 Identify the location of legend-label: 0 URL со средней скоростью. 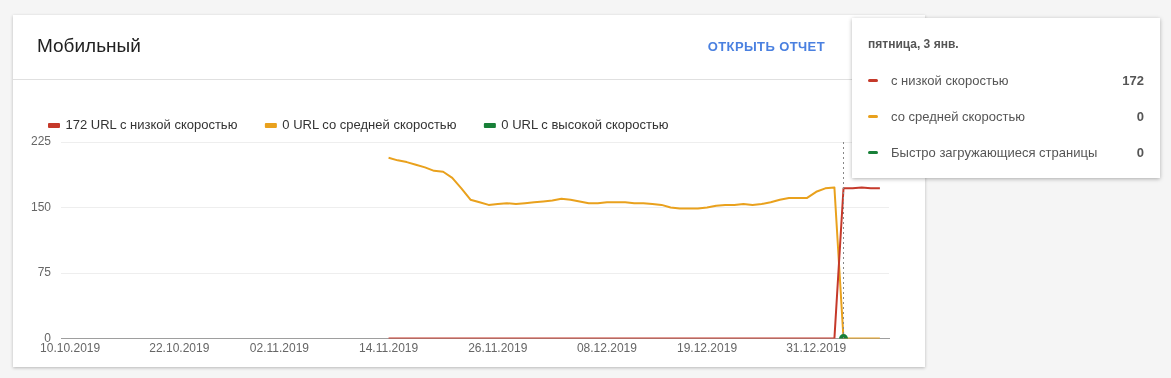
(369, 125).